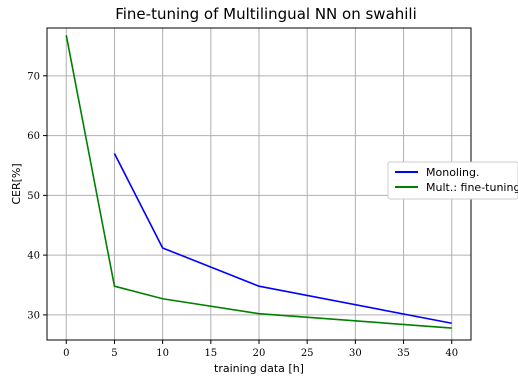 Image resolution: width=518 pixels, height=379 pixels. What do you see at coordinates (259, 353) in the screenshot?
I see `x-tick-label: 20` at bounding box center [259, 353].